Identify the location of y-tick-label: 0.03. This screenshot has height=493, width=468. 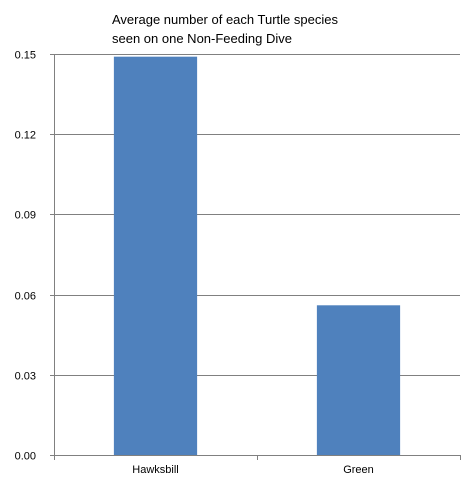
(25, 377).